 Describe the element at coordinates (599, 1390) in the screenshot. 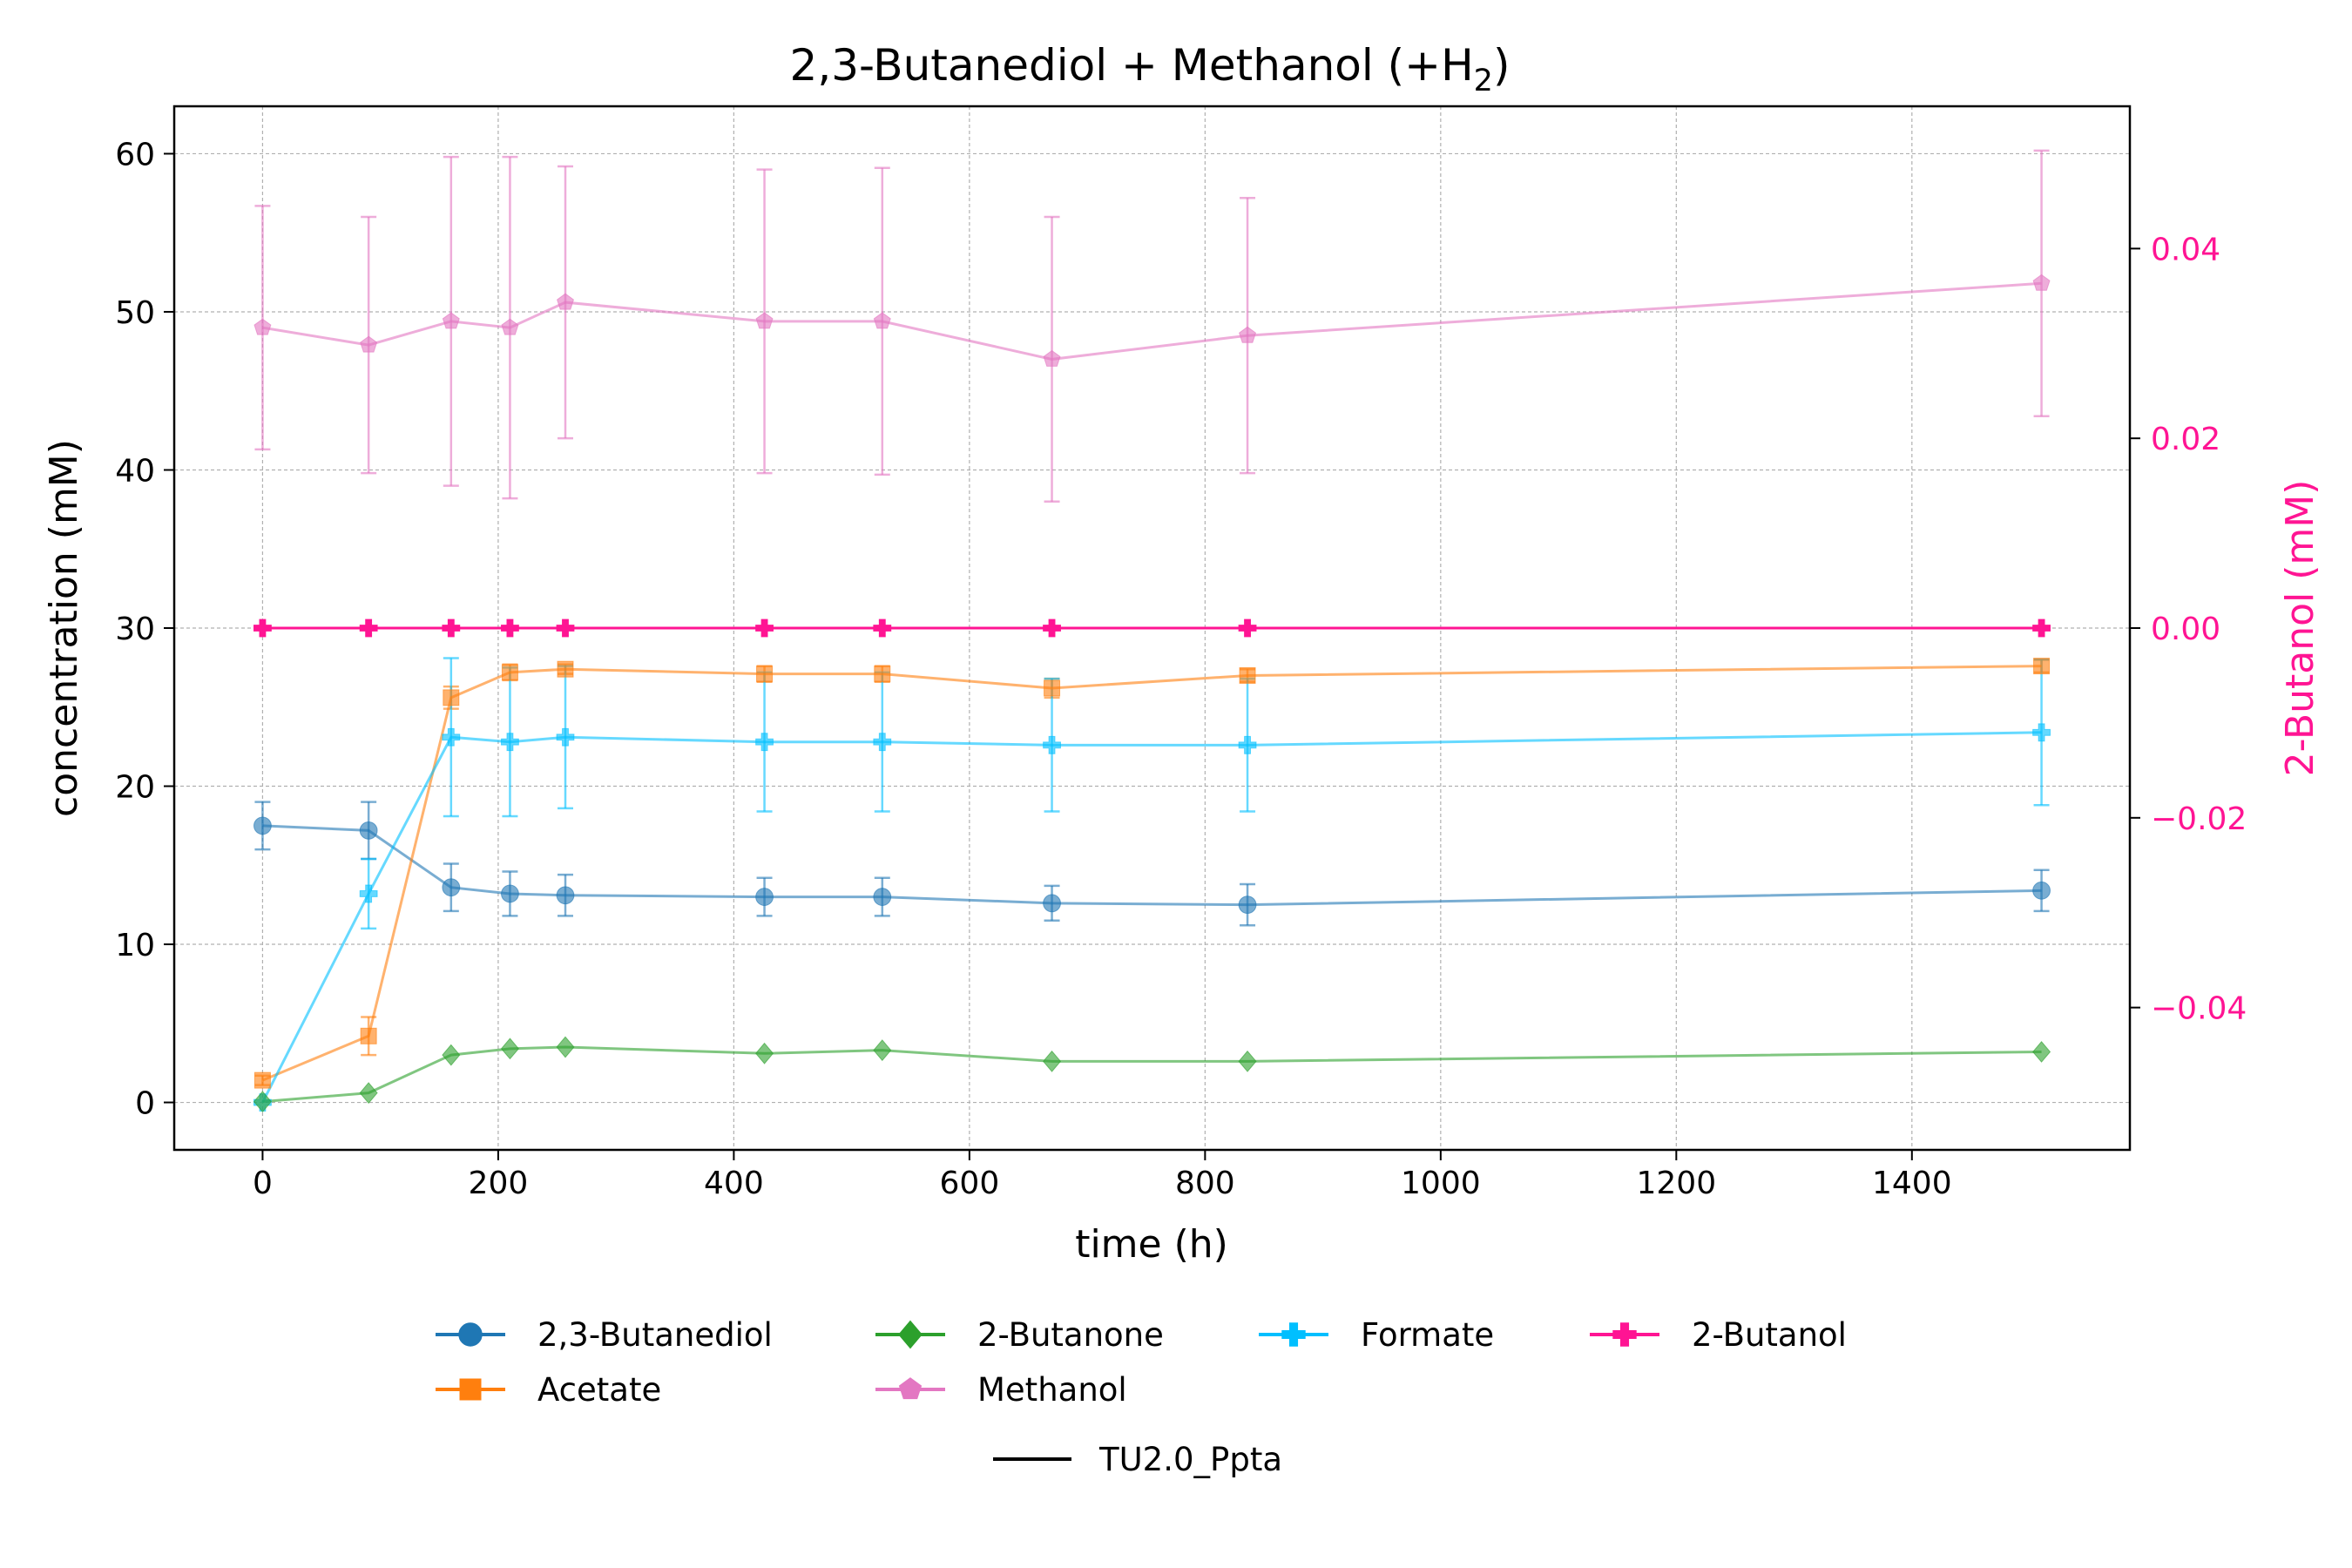

I see `legend-acetate-label: Acetate` at that location.